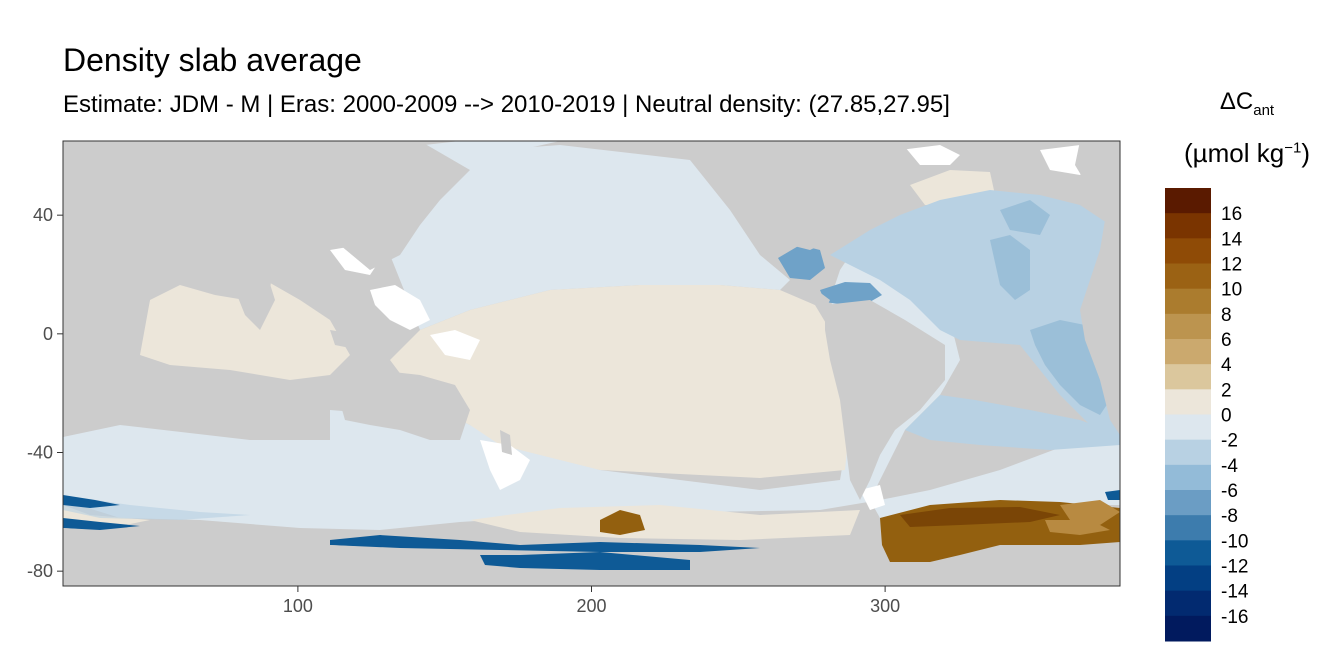 Image resolution: width=1344 pixels, height=672 pixels. I want to click on y-tick-label: -40, so click(40, 453).